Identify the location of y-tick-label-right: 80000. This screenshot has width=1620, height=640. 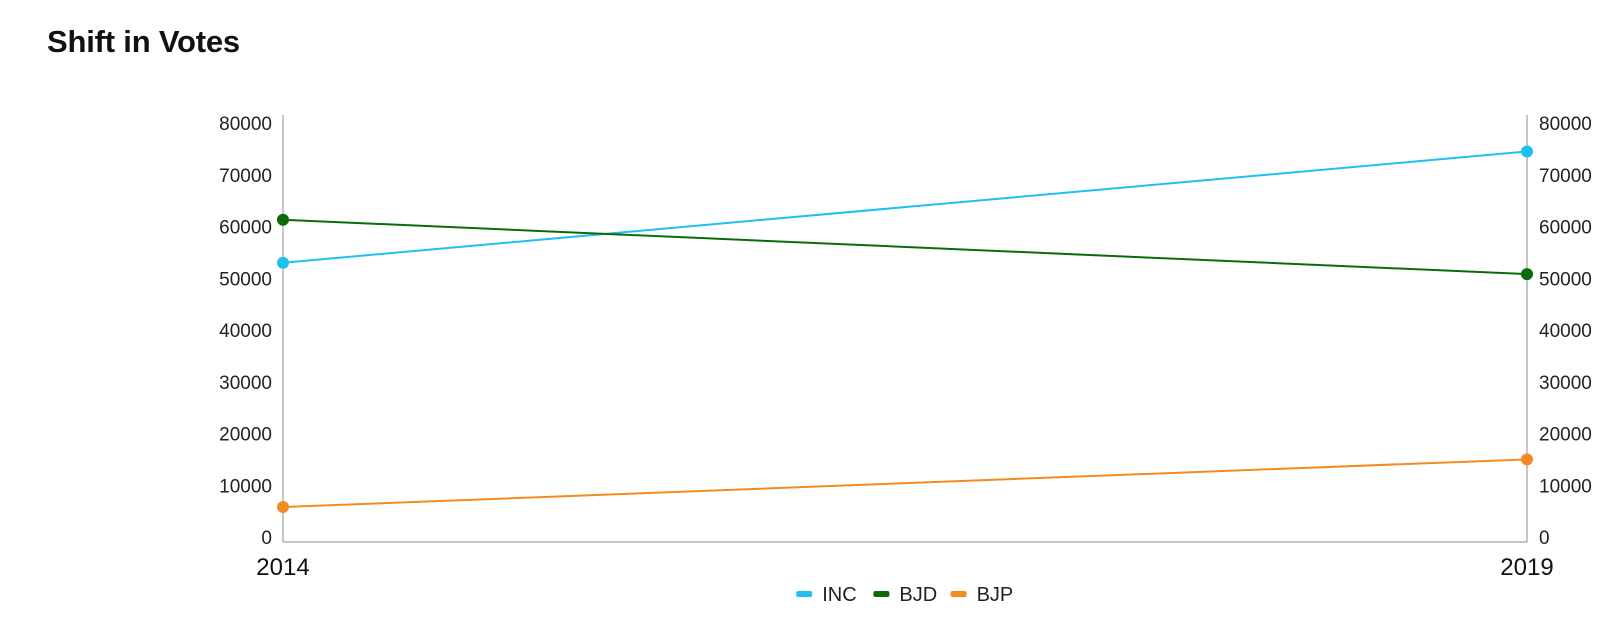
(1565, 124).